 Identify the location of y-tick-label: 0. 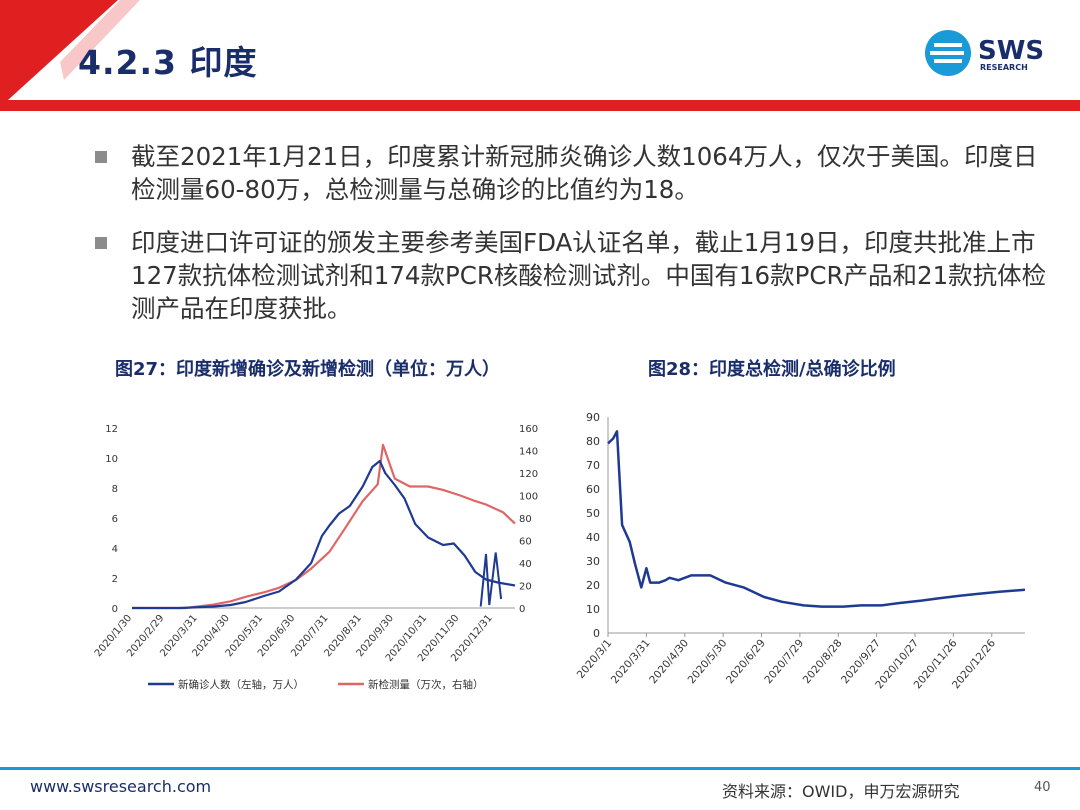
(596, 633).